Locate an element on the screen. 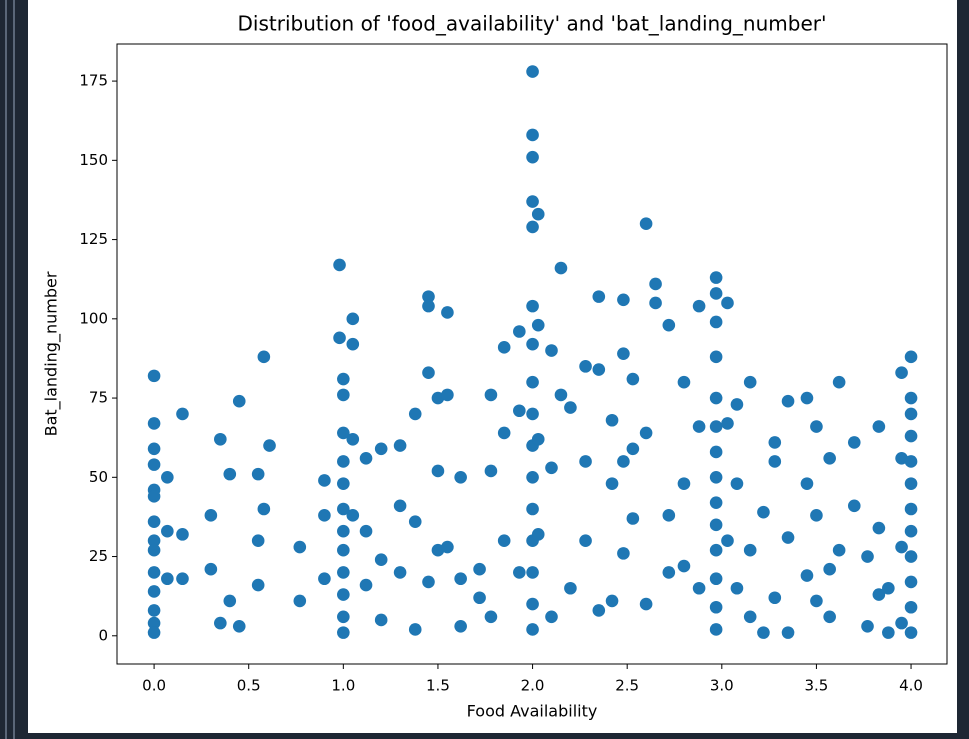 This screenshot has height=739, width=969. x-tick-label: 4.0 is located at coordinates (911, 686).